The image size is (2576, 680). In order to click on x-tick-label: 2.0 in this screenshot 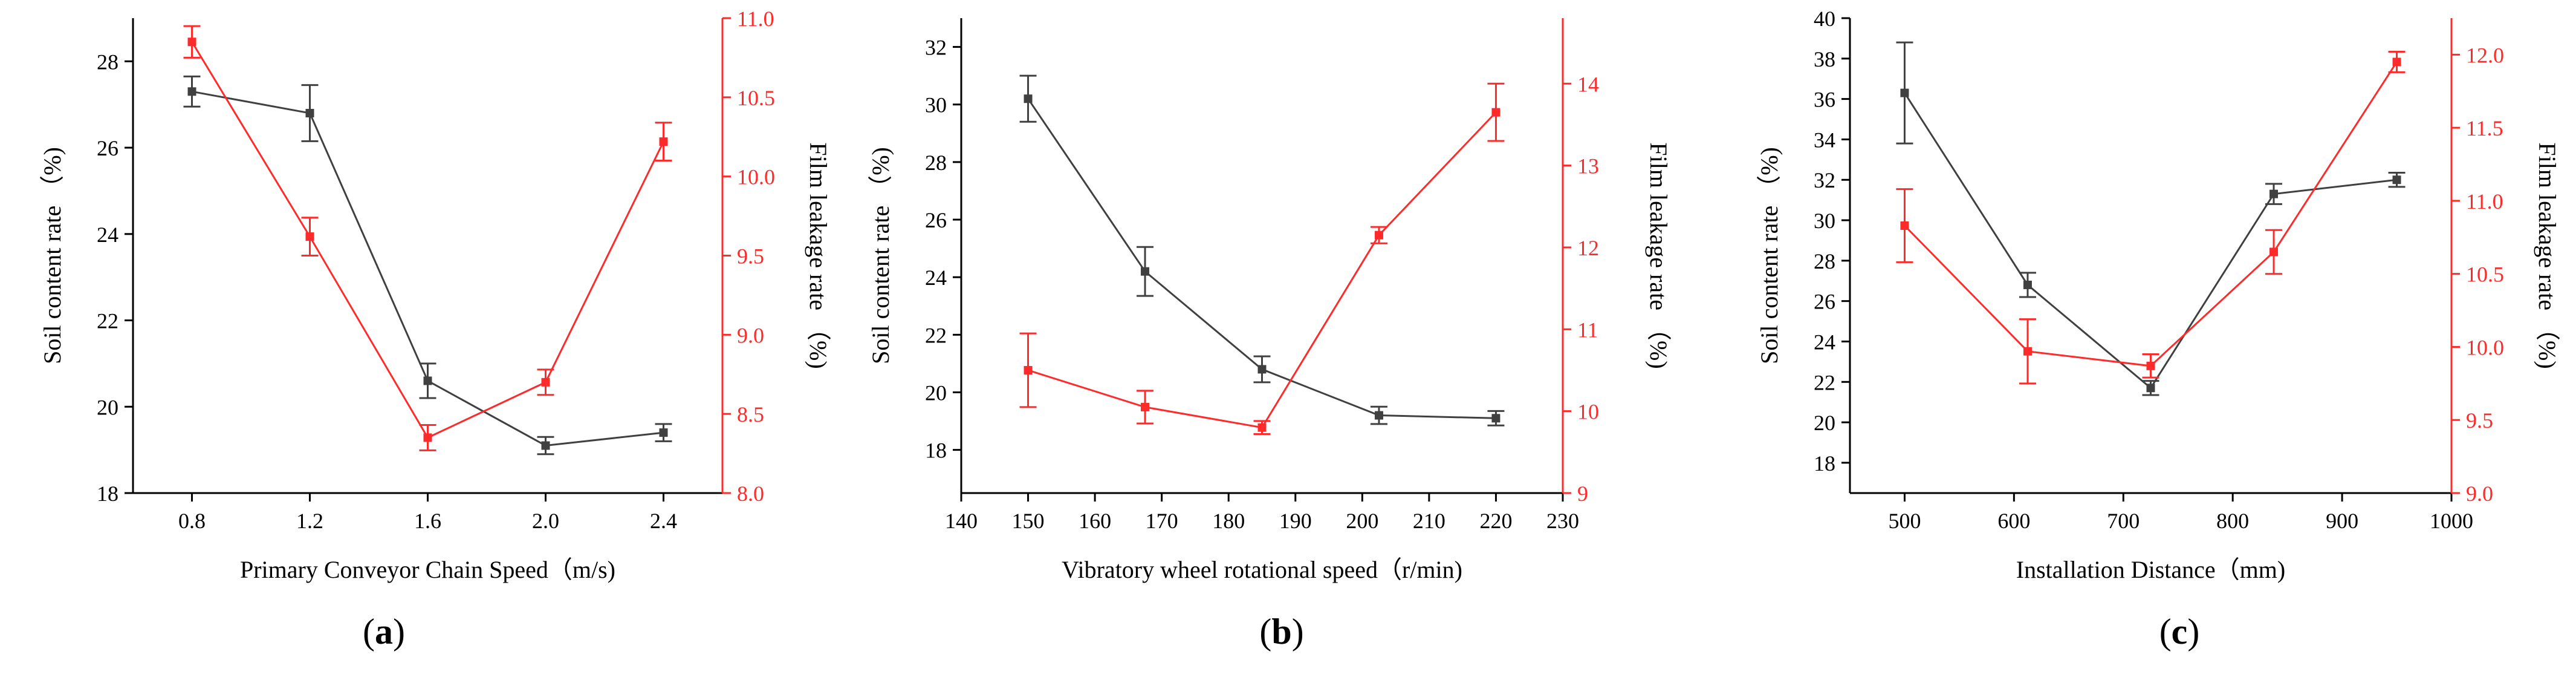, I will do `click(546, 521)`.